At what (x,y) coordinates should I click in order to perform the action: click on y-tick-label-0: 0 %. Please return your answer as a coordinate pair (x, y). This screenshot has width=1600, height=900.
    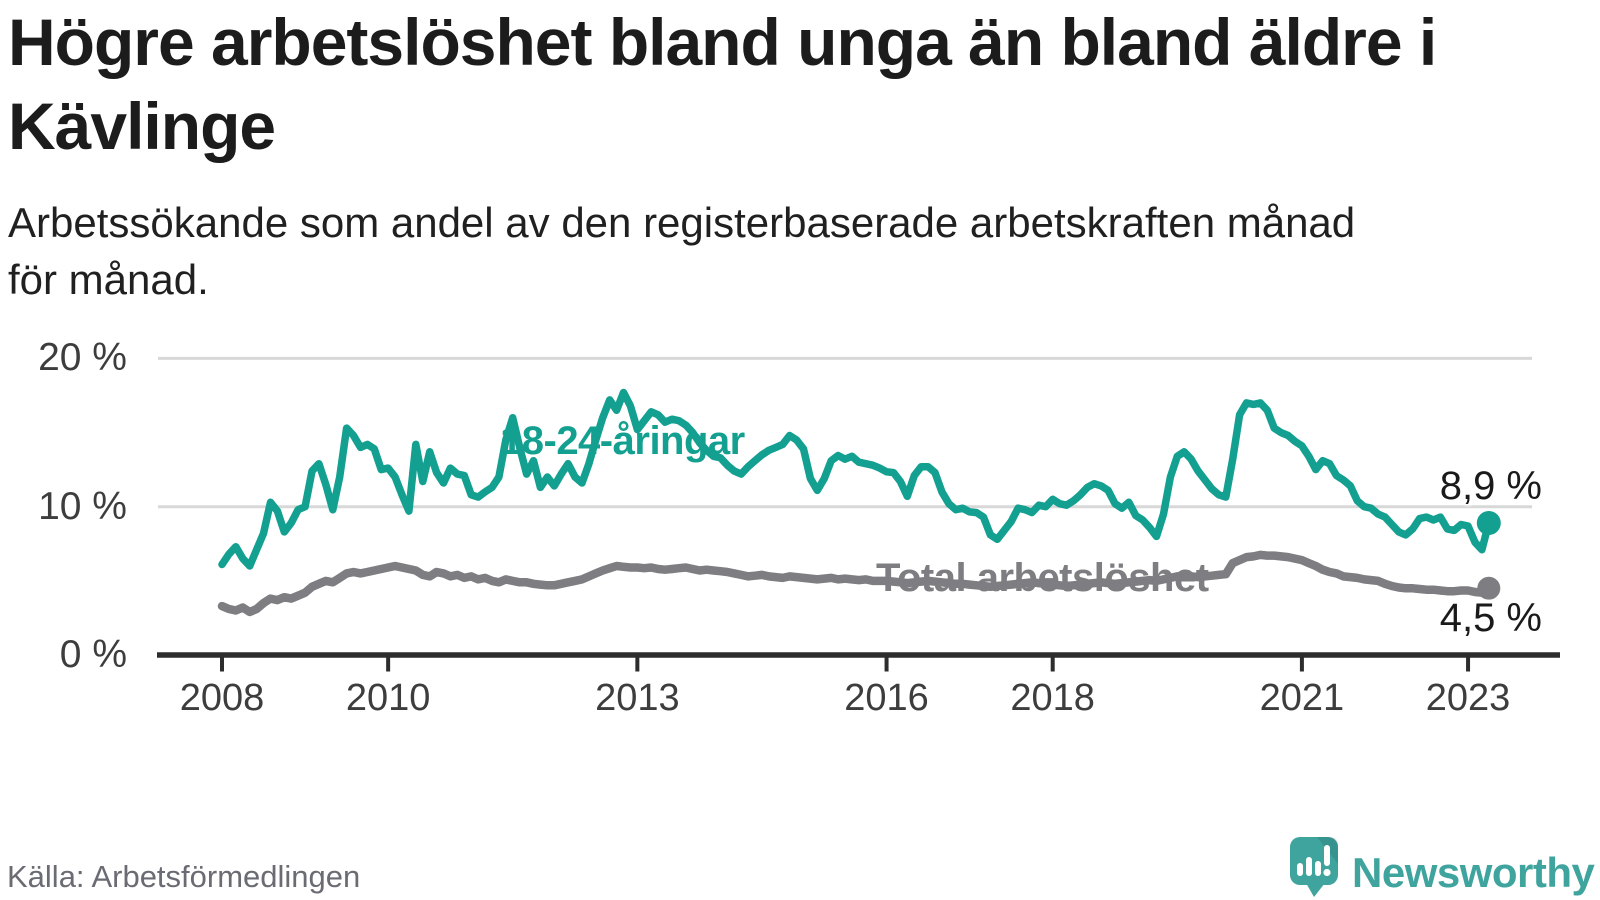
    Looking at the image, I should click on (93, 654).